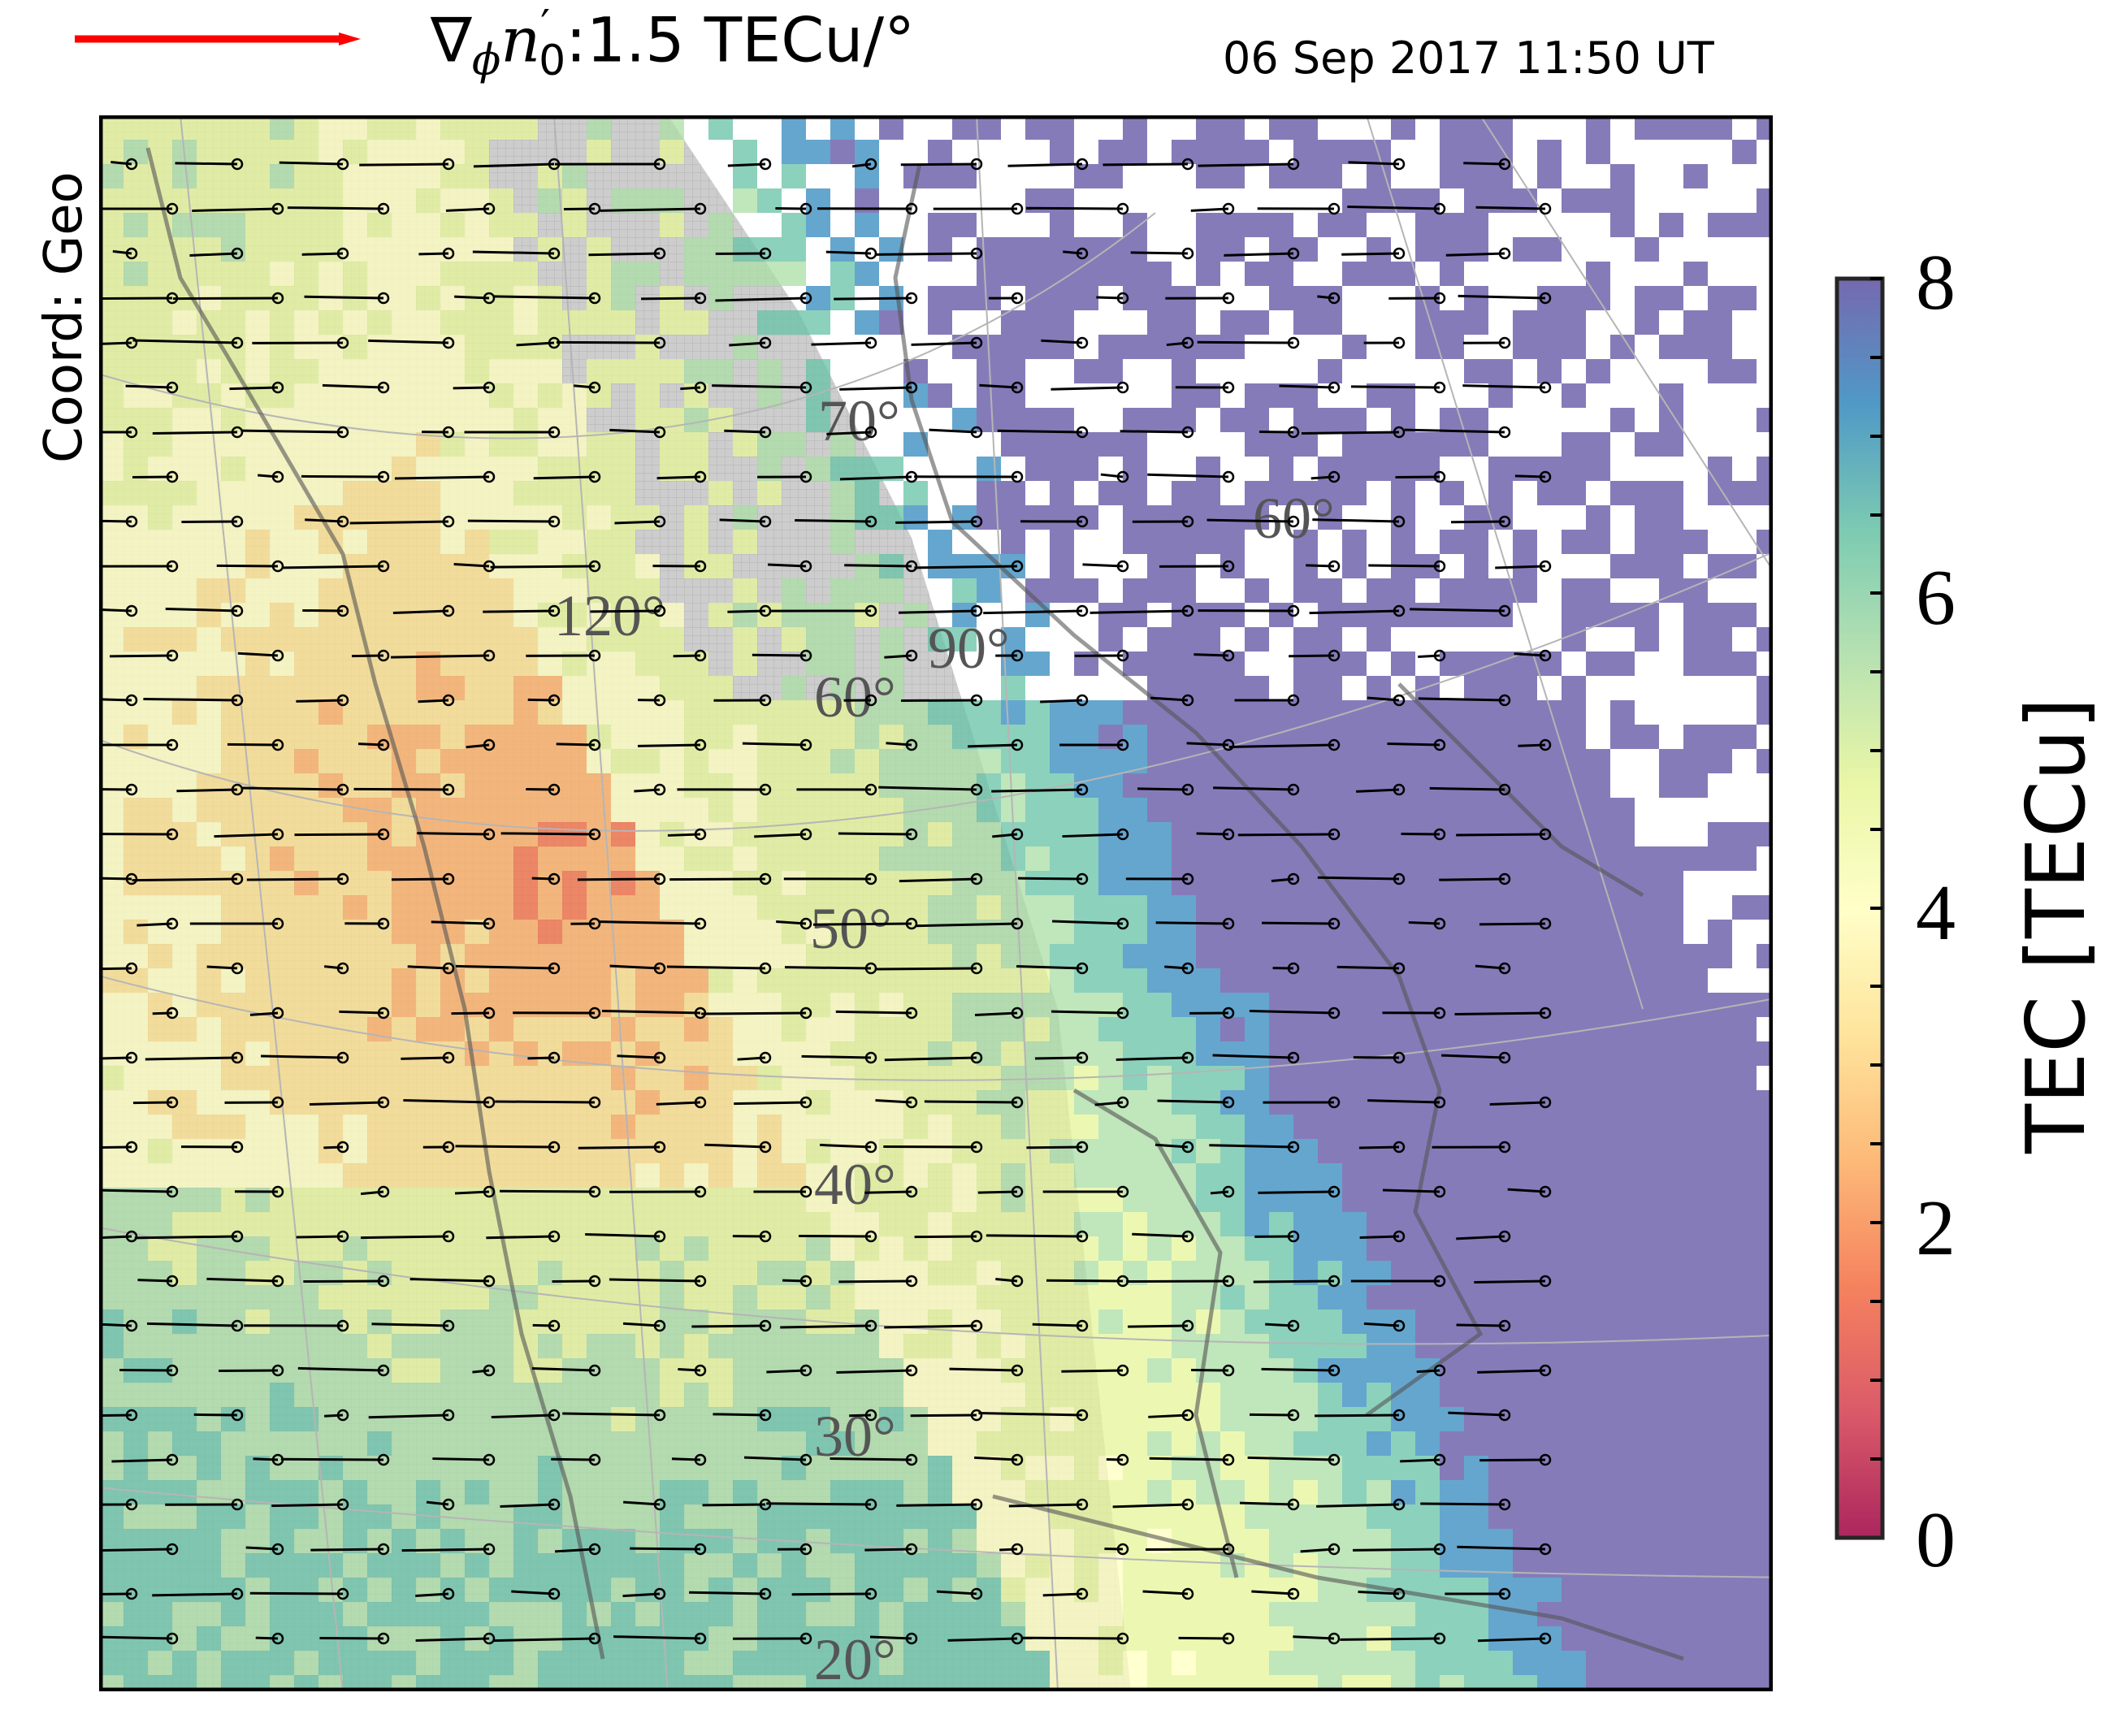  What do you see at coordinates (64, 317) in the screenshot?
I see `coord-label: Coord: Geo` at bounding box center [64, 317].